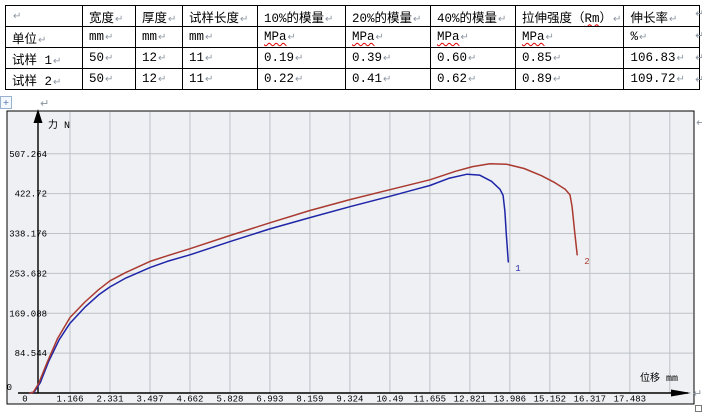 This screenshot has height=413, width=702. I want to click on object-anchor-icon: +, so click(6, 102).